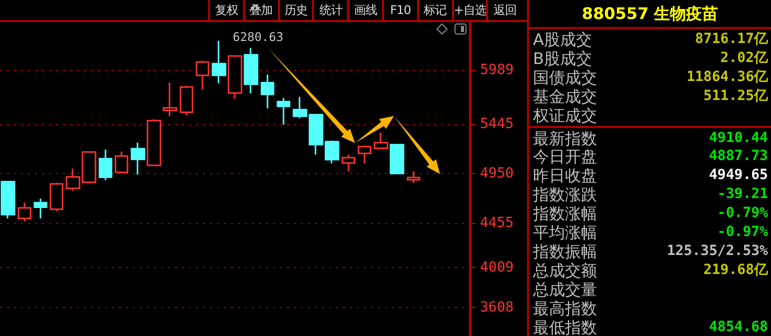 This screenshot has width=771, height=336. I want to click on y-tick-label: 5445, so click(497, 124).